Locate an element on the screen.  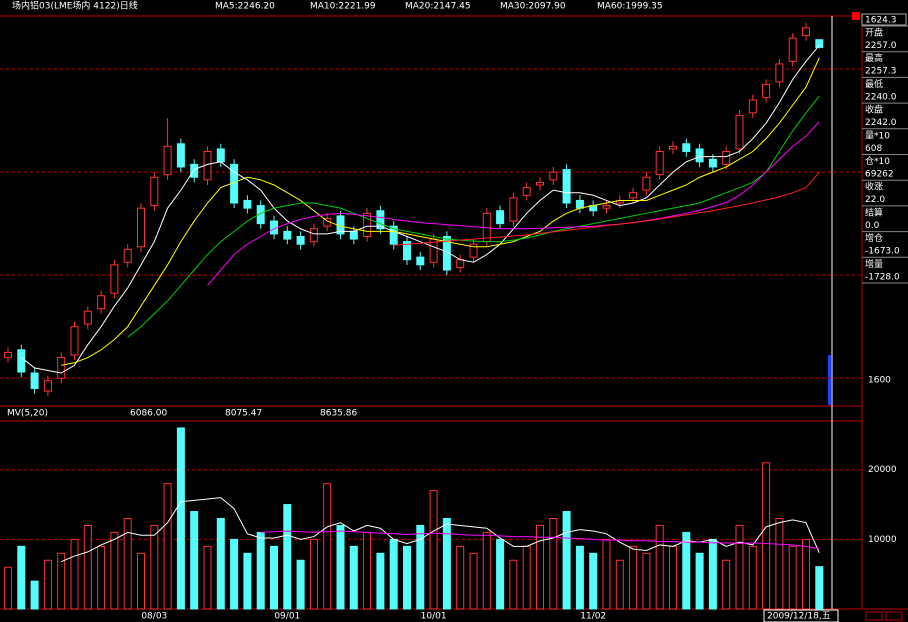
cursor-label-box is located at coordinates (801, 615).